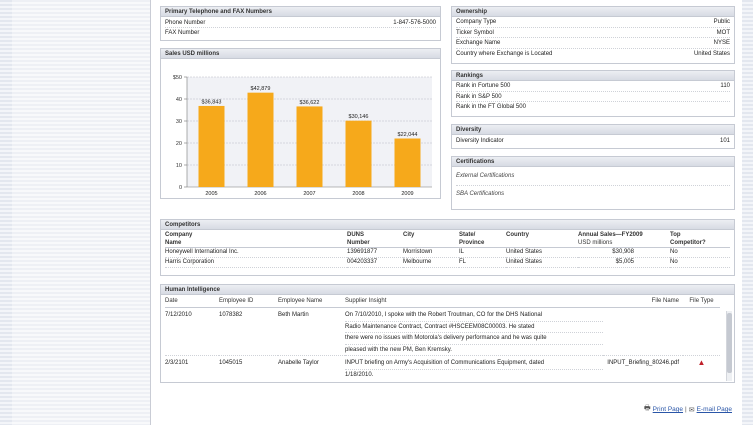 The width and height of the screenshot is (753, 425). What do you see at coordinates (375, 262) in the screenshot?
I see `competitor-duns: 004203337` at bounding box center [375, 262].